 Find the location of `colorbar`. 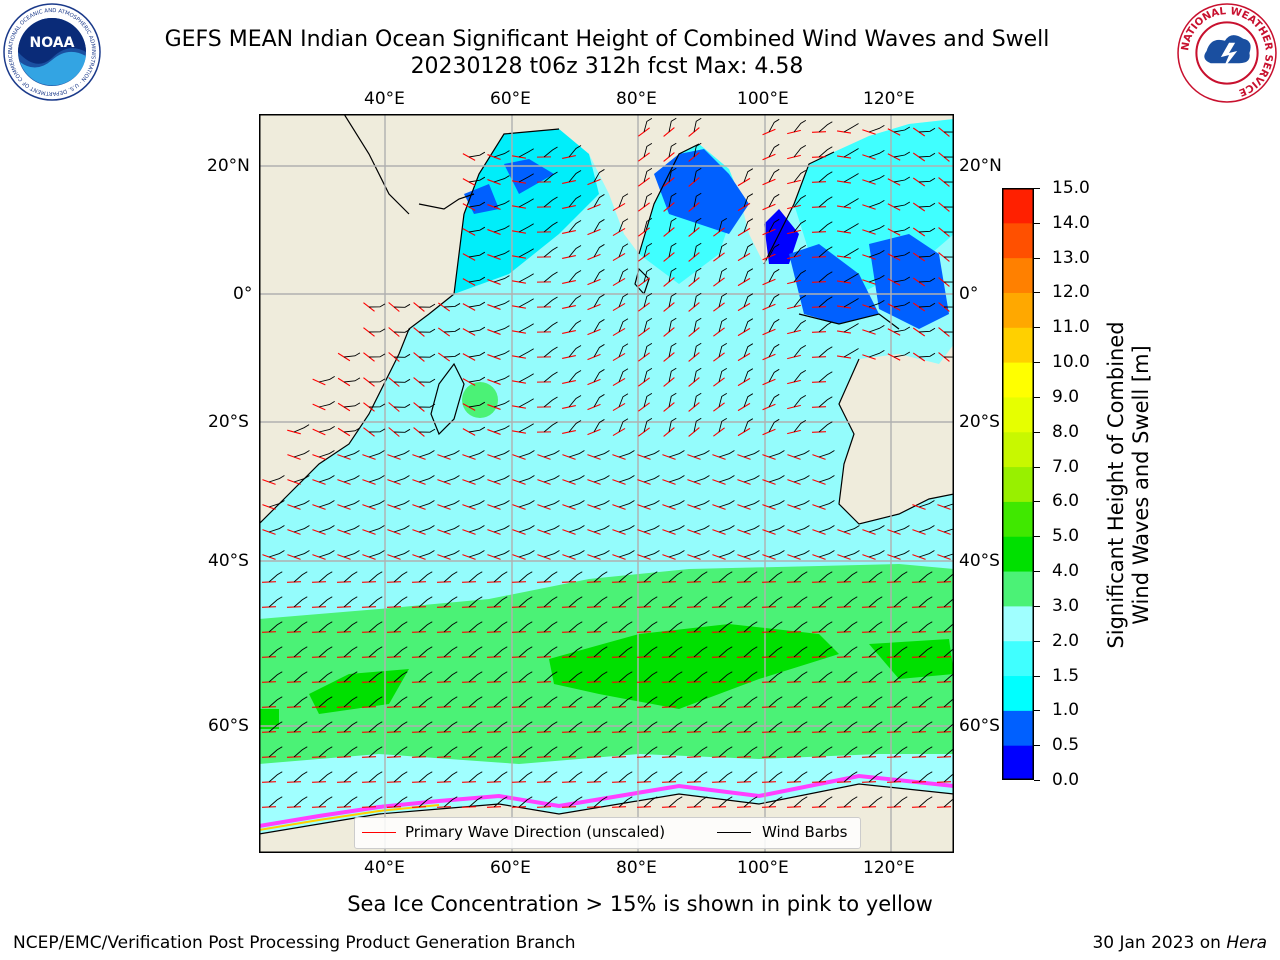

colorbar is located at coordinates (1018, 484).